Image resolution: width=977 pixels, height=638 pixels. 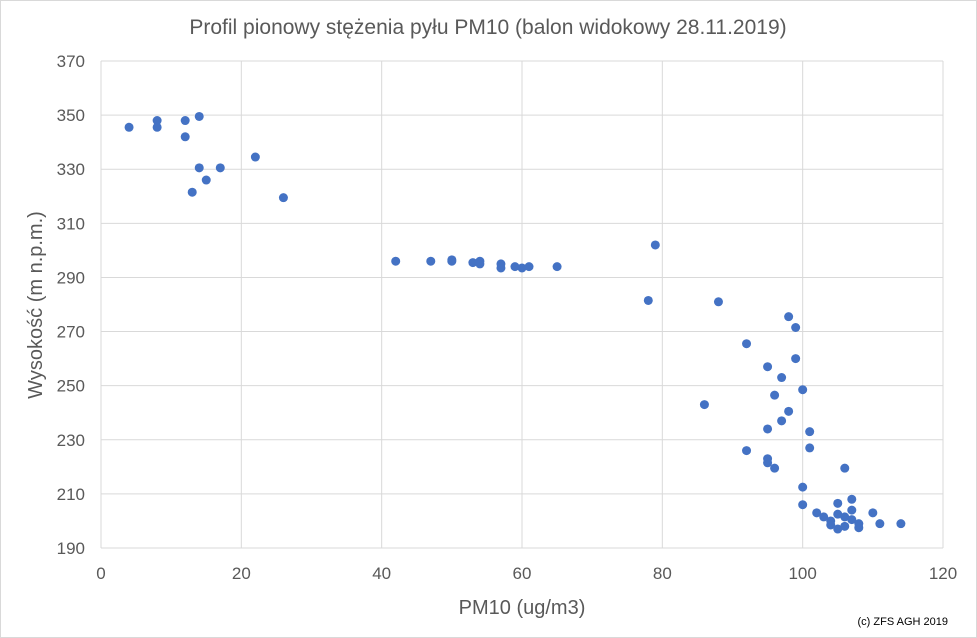 I want to click on x-tick-label: 20, so click(x=241, y=573).